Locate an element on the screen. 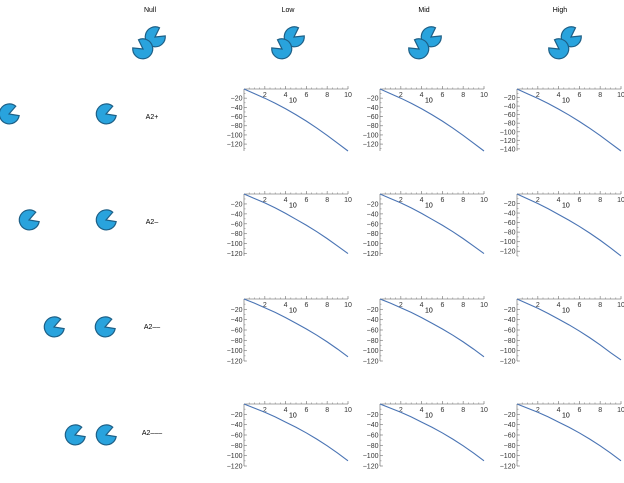 Image resolution: width=624 pixels, height=483 pixels. row-label-2: A2– is located at coordinates (152, 222).